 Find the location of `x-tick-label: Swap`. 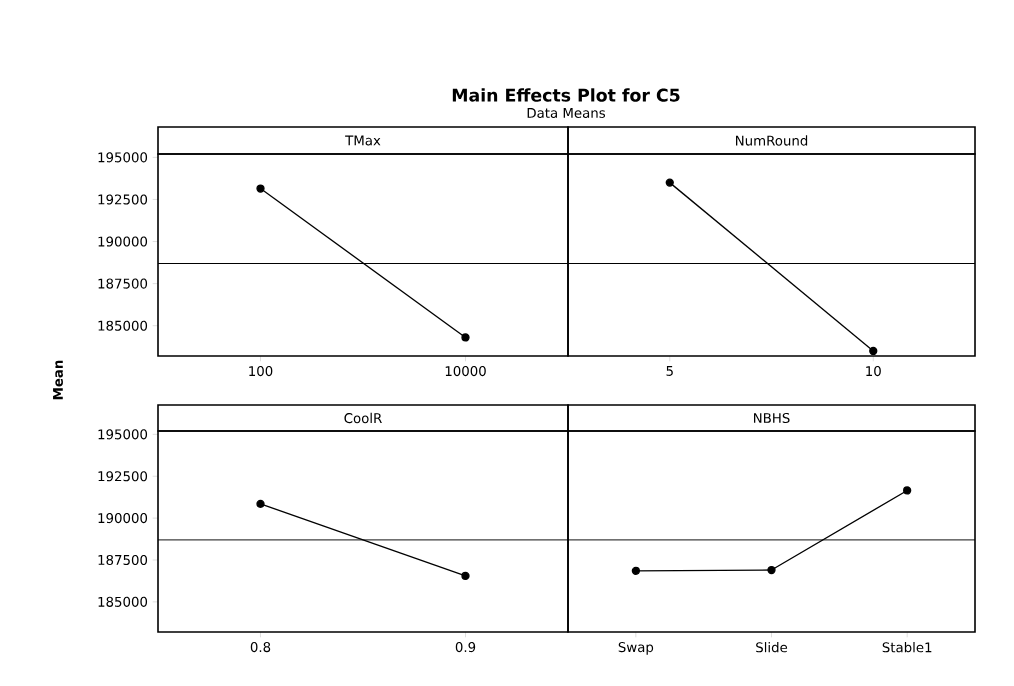

x-tick-label: Swap is located at coordinates (636, 648).